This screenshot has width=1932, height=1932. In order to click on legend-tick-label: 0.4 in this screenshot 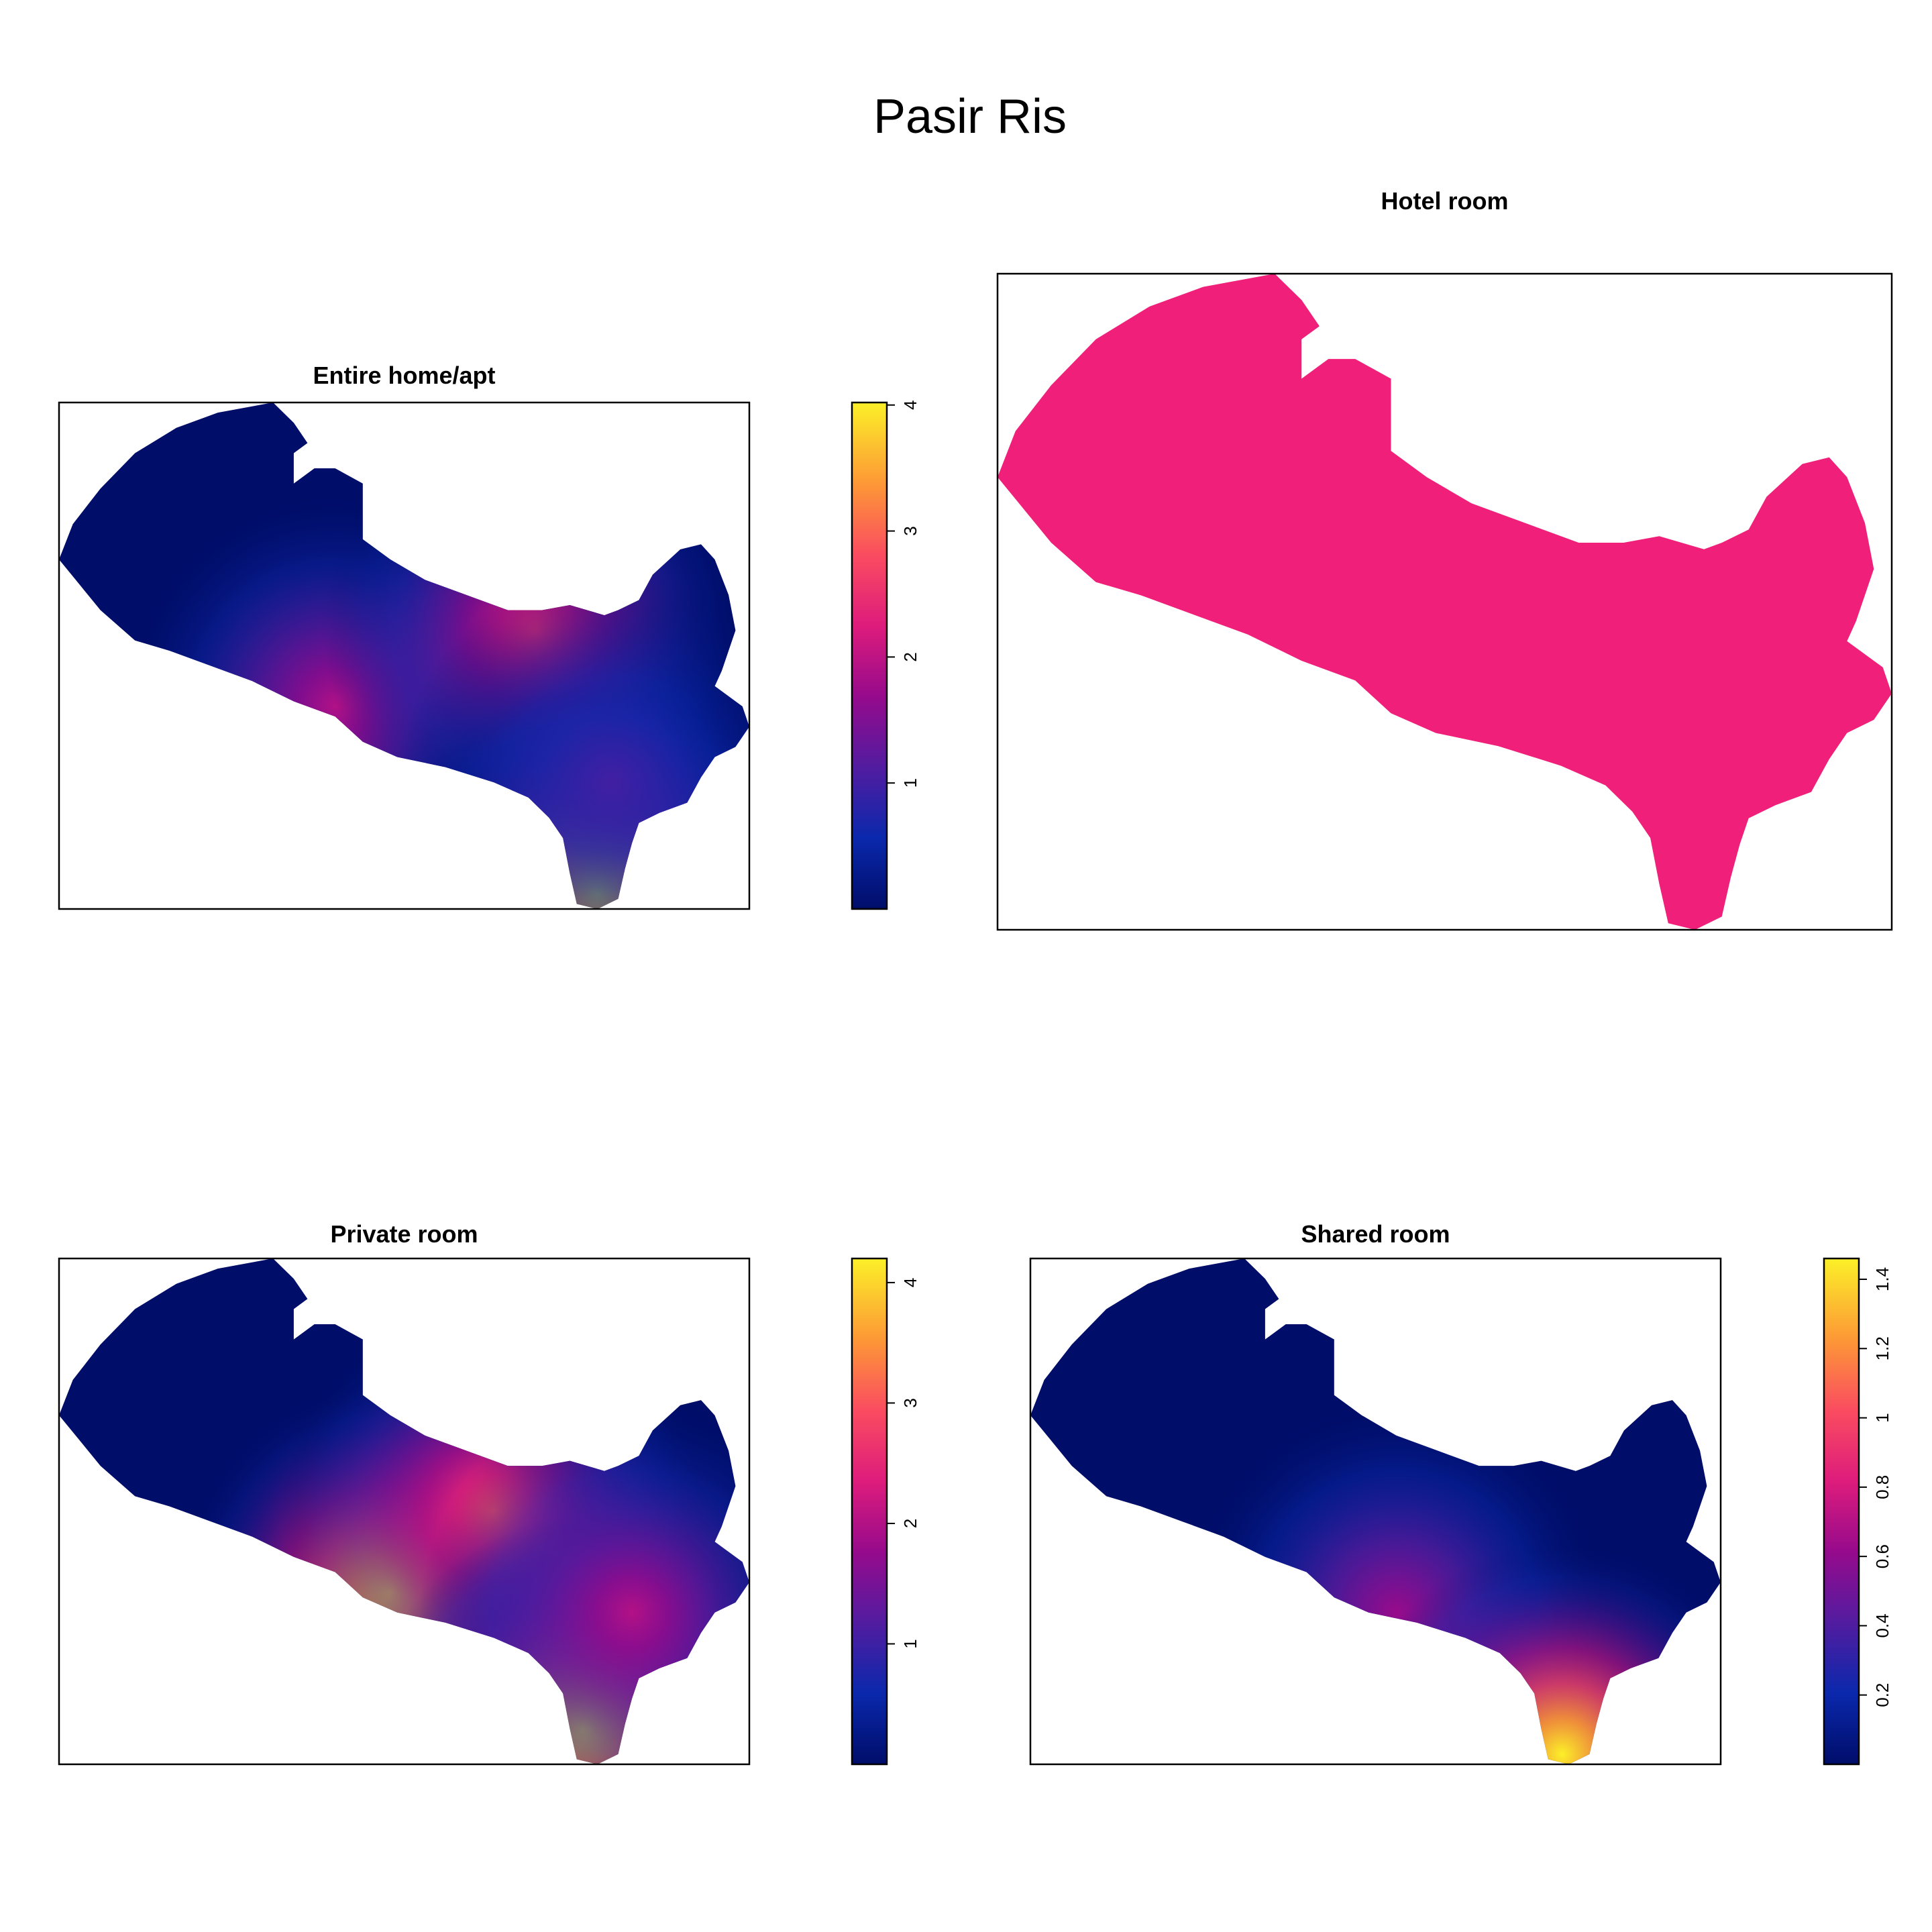, I will do `click(1882, 1625)`.